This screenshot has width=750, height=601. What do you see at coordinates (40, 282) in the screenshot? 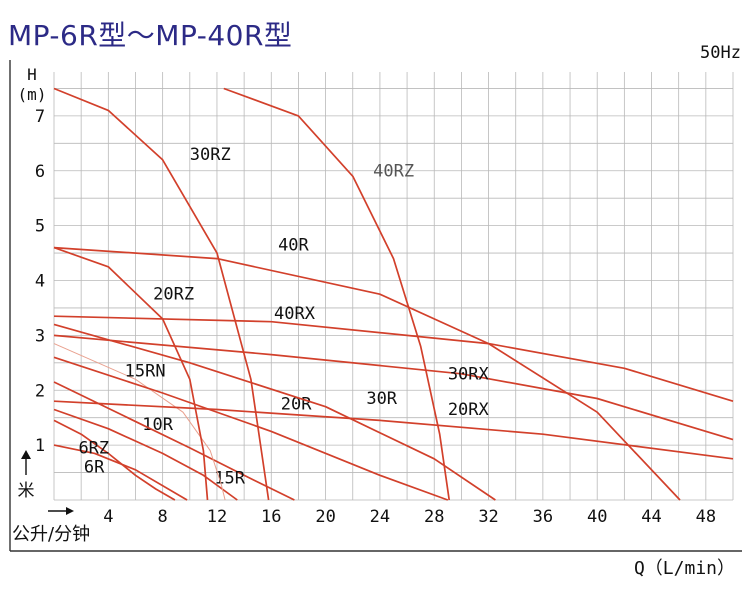
I see `y-tick-label: 4` at bounding box center [40, 282].